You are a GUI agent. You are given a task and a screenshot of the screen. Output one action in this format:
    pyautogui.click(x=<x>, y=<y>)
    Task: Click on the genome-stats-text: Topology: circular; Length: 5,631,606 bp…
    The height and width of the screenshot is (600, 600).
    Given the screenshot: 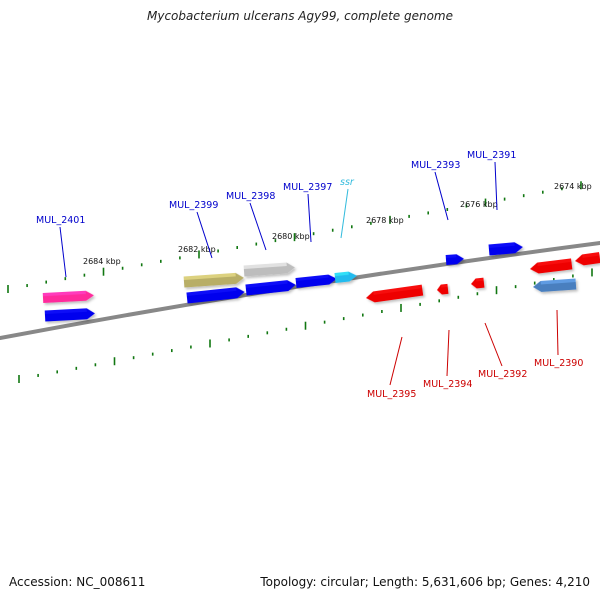 What is the action you would take?
    pyautogui.click(x=425, y=582)
    